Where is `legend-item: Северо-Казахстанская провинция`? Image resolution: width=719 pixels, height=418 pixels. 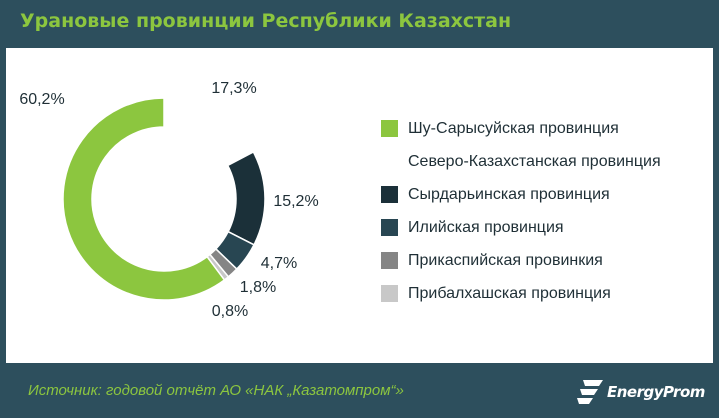
legend-item: Северо-Казахстанская провинция is located at coordinates (520, 161).